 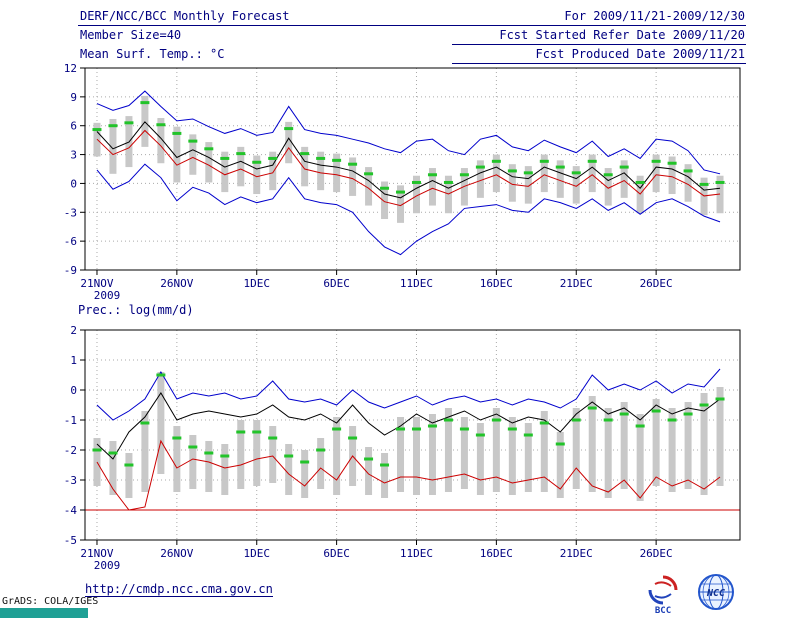 What do you see at coordinates (654, 16) in the screenshot?
I see `forecast-date-range: For 2009/11/21-2009/12/30` at bounding box center [654, 16].